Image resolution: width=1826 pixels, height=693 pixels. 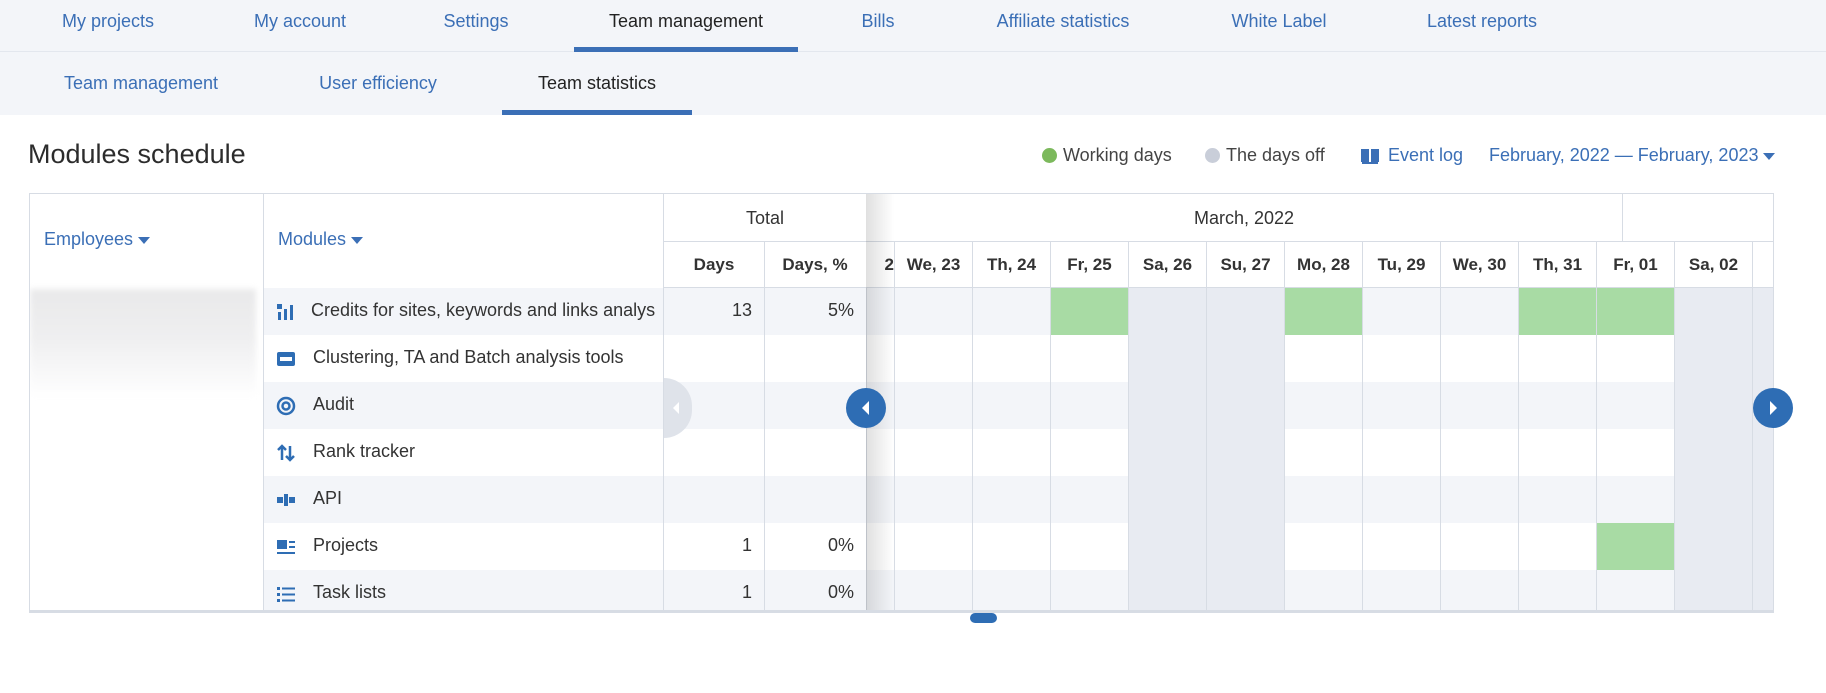 I want to click on modules-filter: Modules, so click(x=321, y=239).